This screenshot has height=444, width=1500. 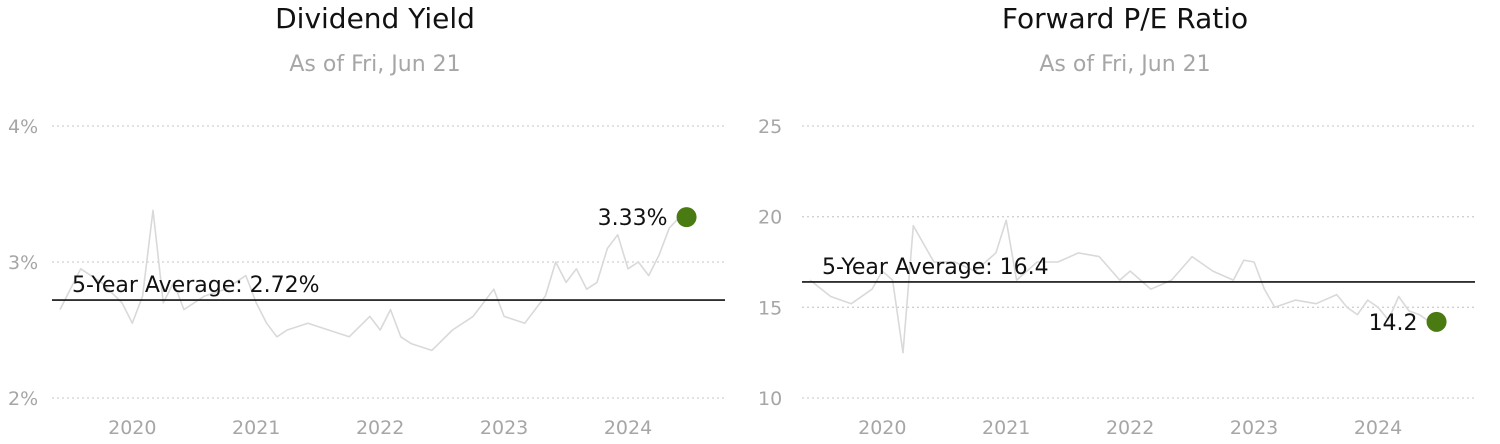 What do you see at coordinates (1125, 18) in the screenshot?
I see `chart-title: Forward P/E Ratio` at bounding box center [1125, 18].